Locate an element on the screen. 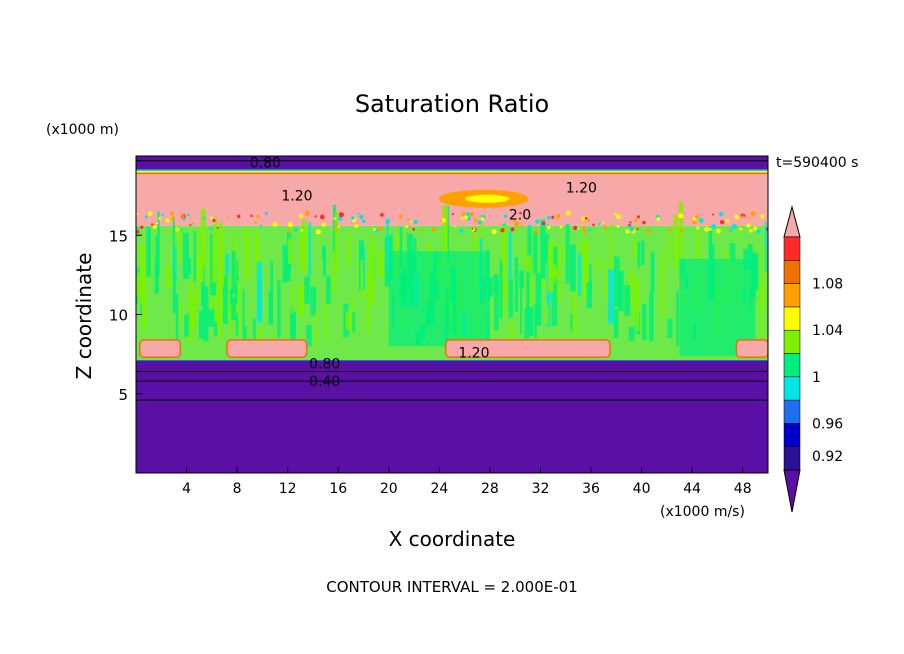  colorbar-over-triangle is located at coordinates (792, 221).